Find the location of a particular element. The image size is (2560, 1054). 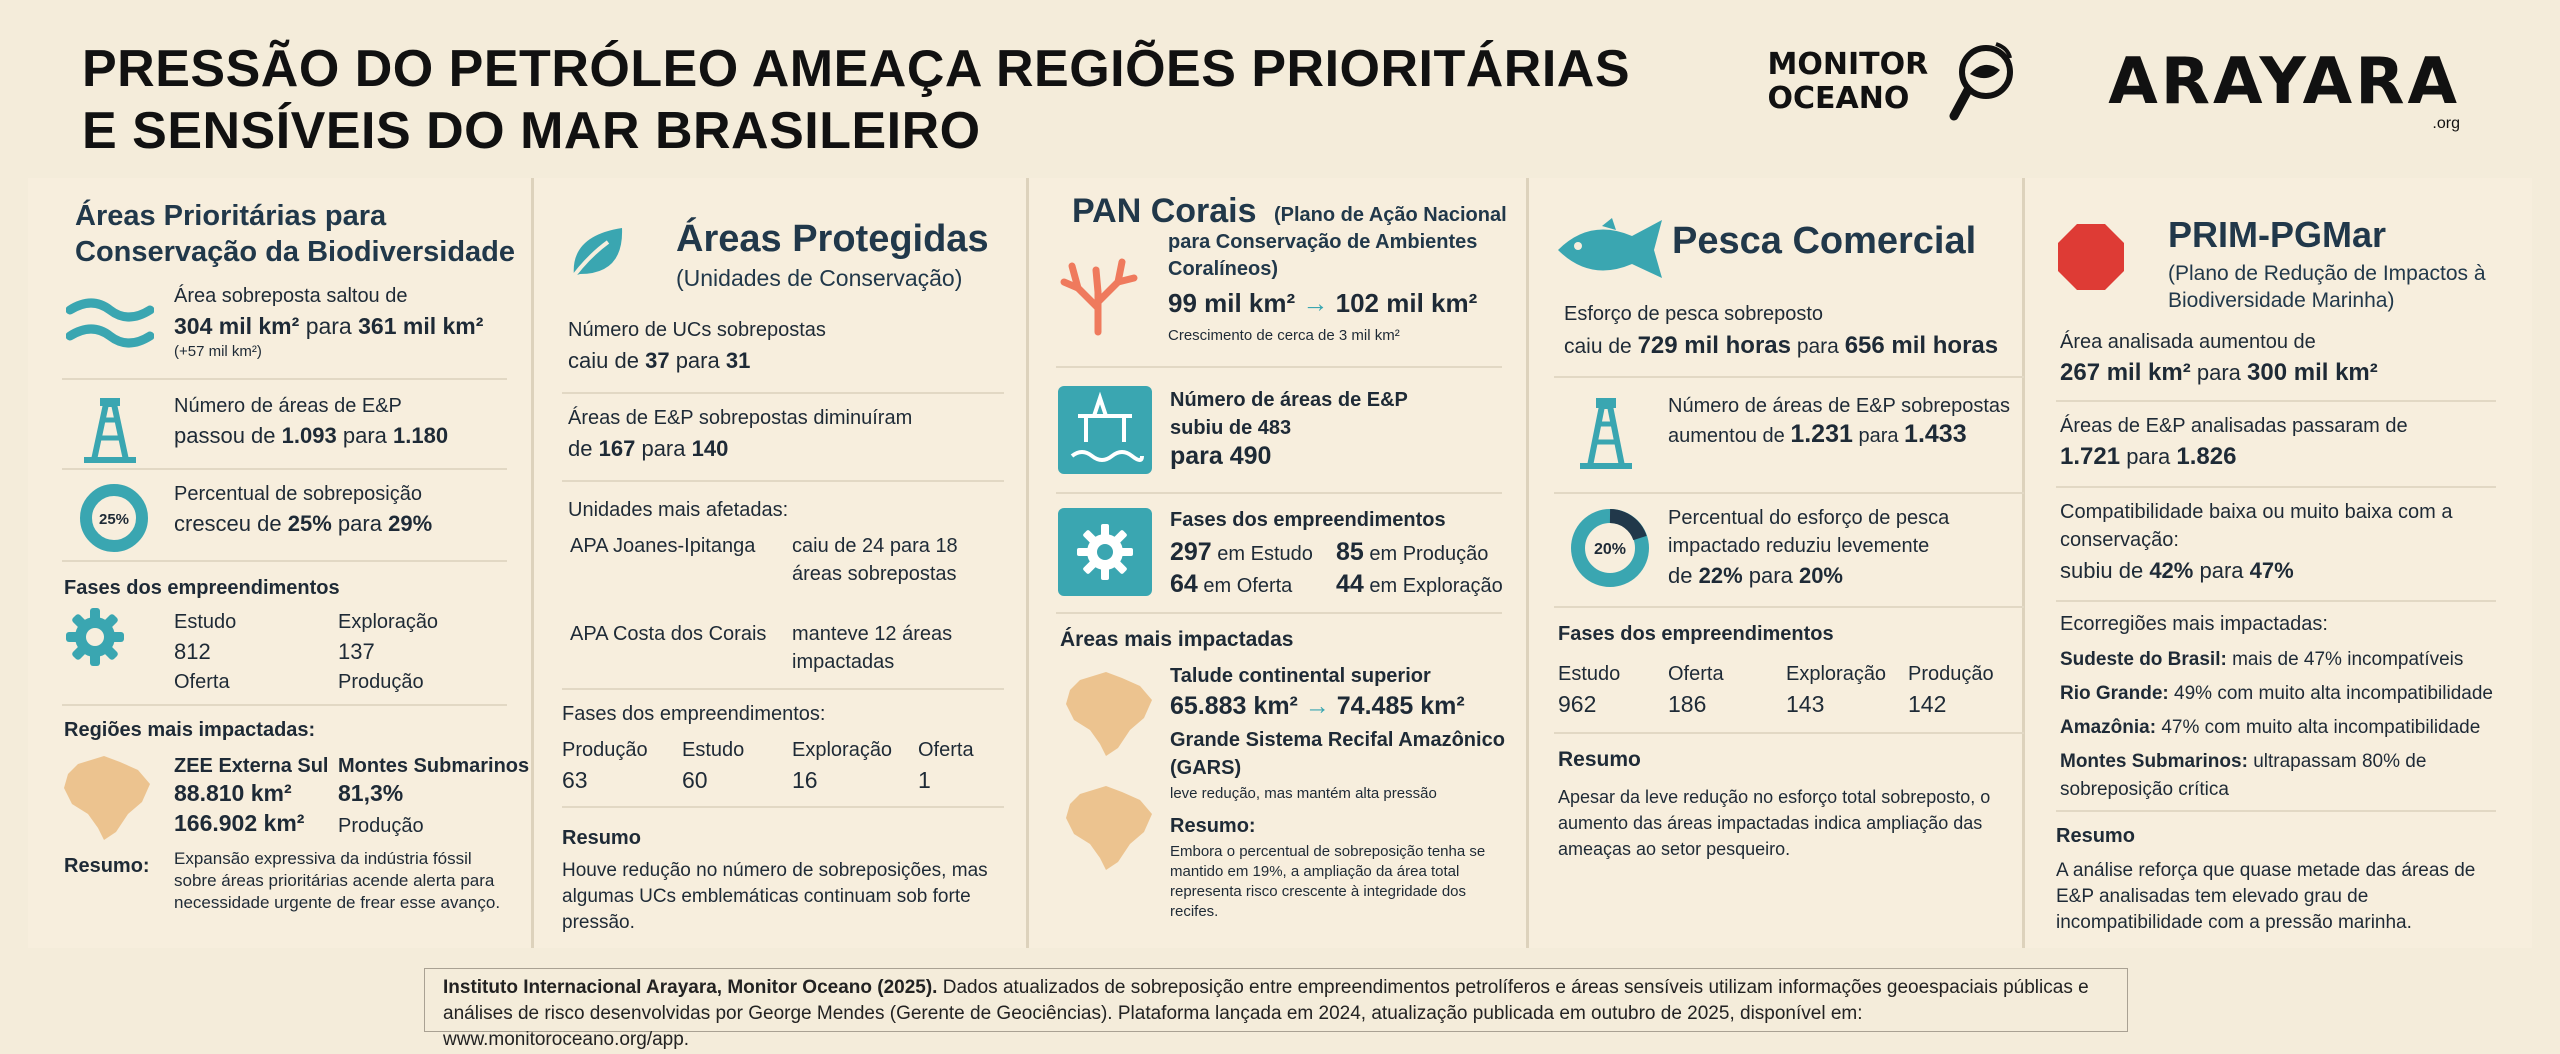

col4-effort-para: para is located at coordinates (1817, 346).